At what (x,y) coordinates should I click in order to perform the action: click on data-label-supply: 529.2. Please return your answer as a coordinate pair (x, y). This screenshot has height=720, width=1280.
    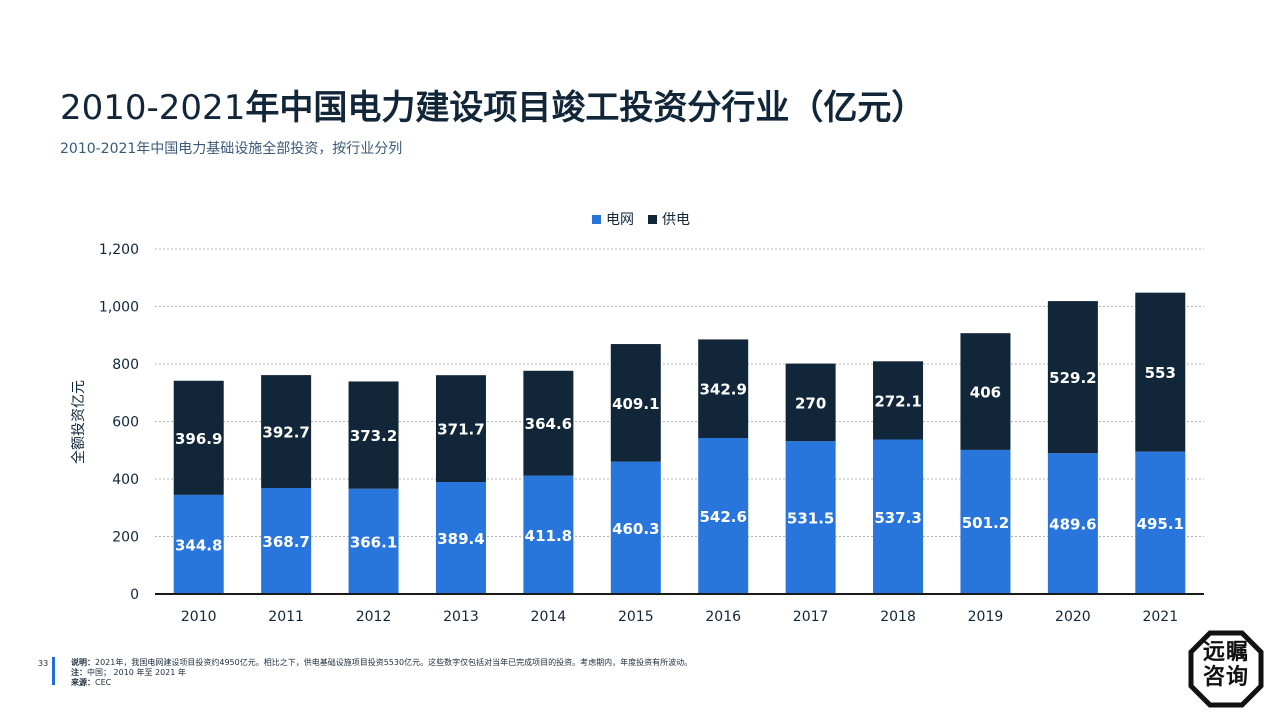
    Looking at the image, I should click on (1072, 378).